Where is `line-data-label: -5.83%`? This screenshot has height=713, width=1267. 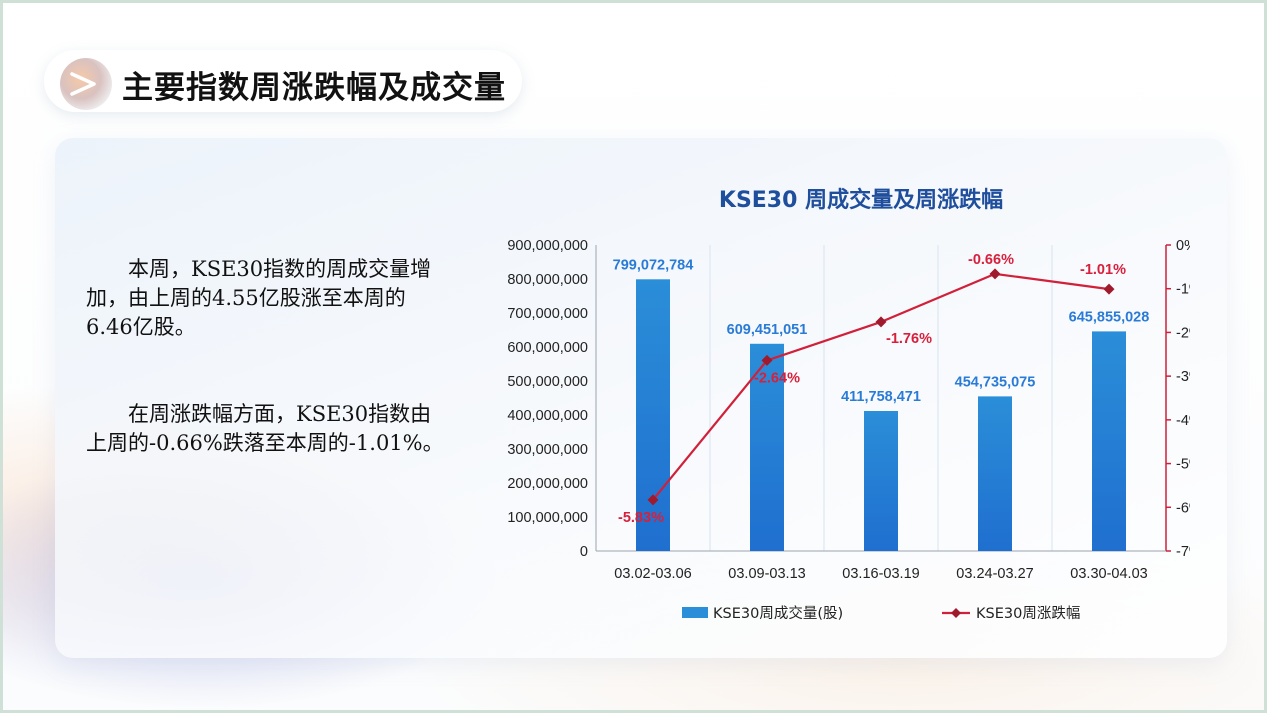
line-data-label: -5.83% is located at coordinates (641, 518).